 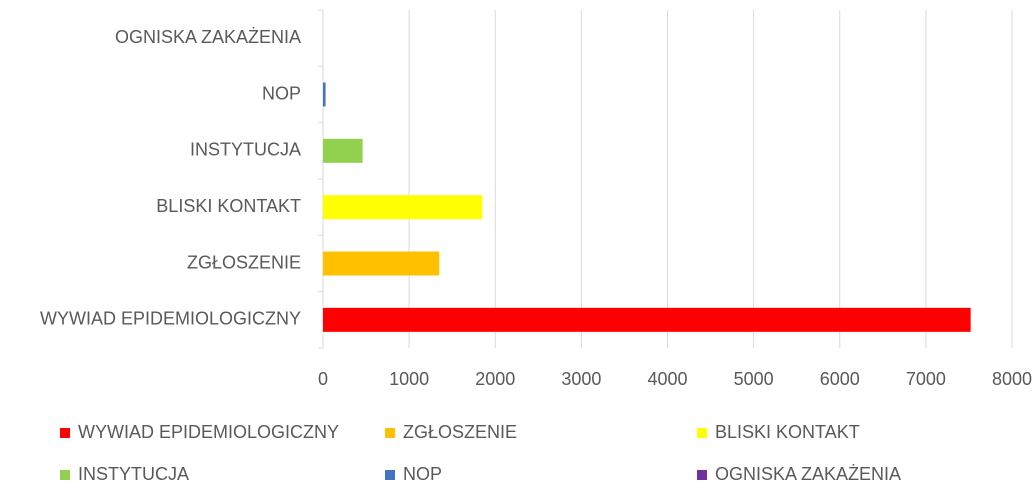 I want to click on x-tick-label: 1000, so click(x=409, y=379).